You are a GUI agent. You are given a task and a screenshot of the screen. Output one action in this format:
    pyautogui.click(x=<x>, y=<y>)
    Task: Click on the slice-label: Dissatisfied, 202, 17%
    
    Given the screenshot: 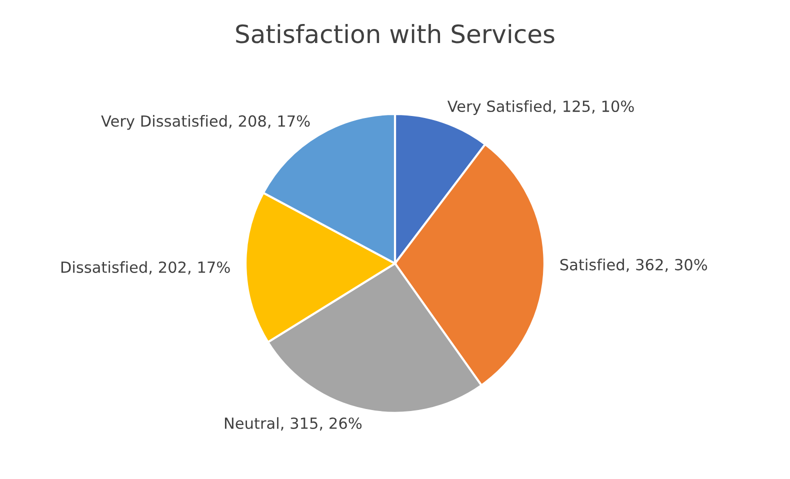 What is the action you would take?
    pyautogui.click(x=145, y=268)
    